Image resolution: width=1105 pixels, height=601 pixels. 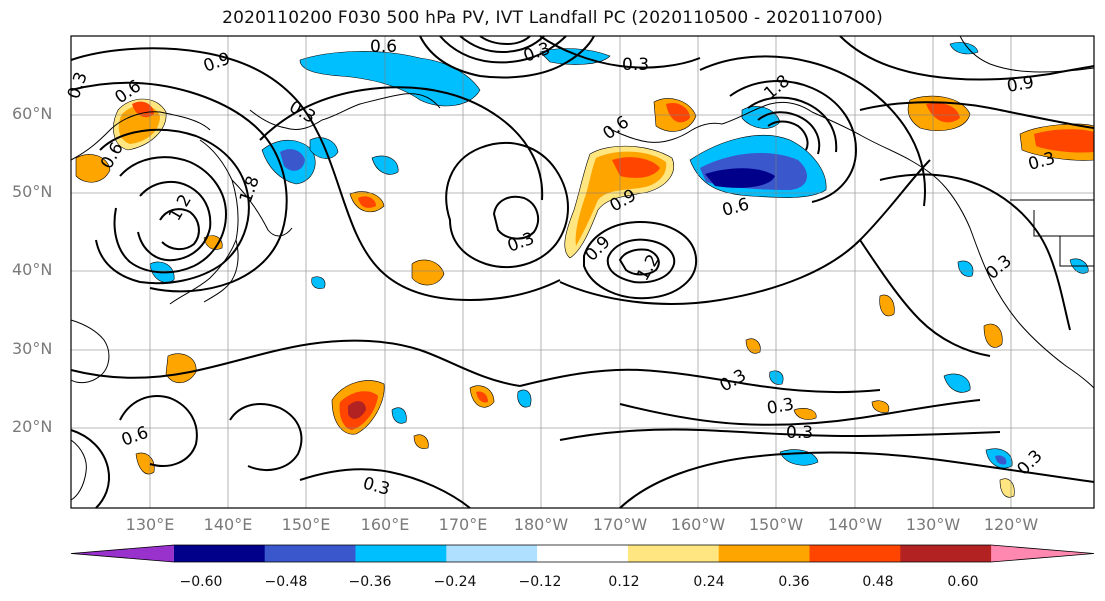 I want to click on lon-label: 170°W, so click(x=620, y=524).